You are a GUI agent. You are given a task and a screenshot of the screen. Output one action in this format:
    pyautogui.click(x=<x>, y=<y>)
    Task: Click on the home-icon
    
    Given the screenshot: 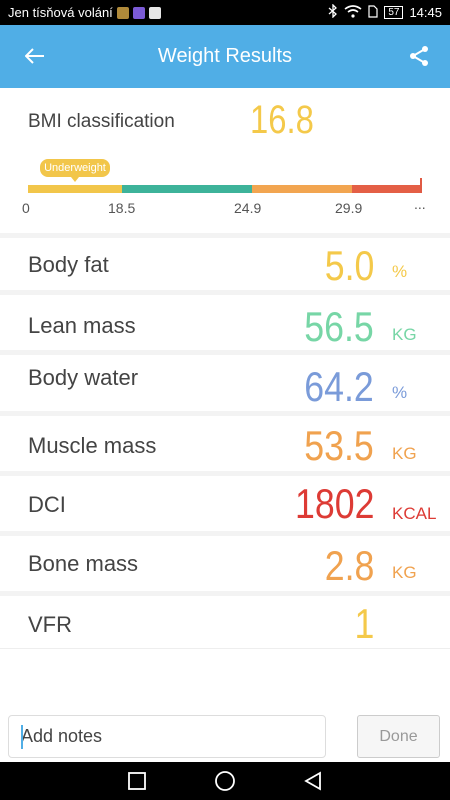 What is the action you would take?
    pyautogui.click(x=225, y=781)
    